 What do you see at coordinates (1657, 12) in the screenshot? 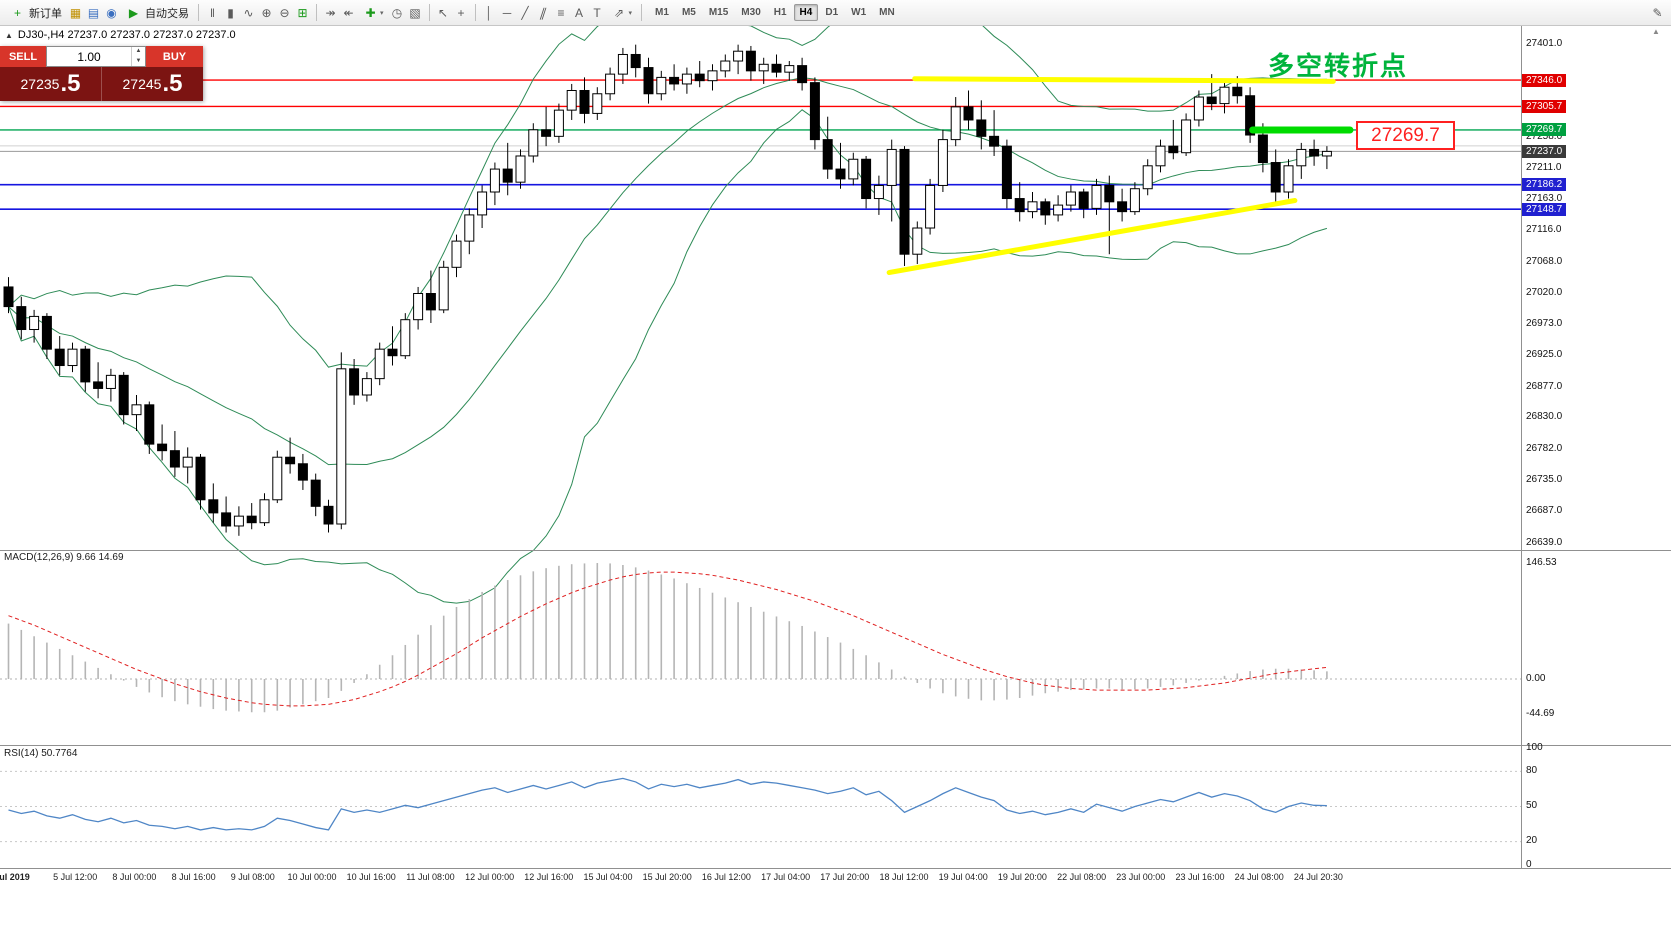
I see `edit-chart-icon: ✎` at bounding box center [1657, 12].